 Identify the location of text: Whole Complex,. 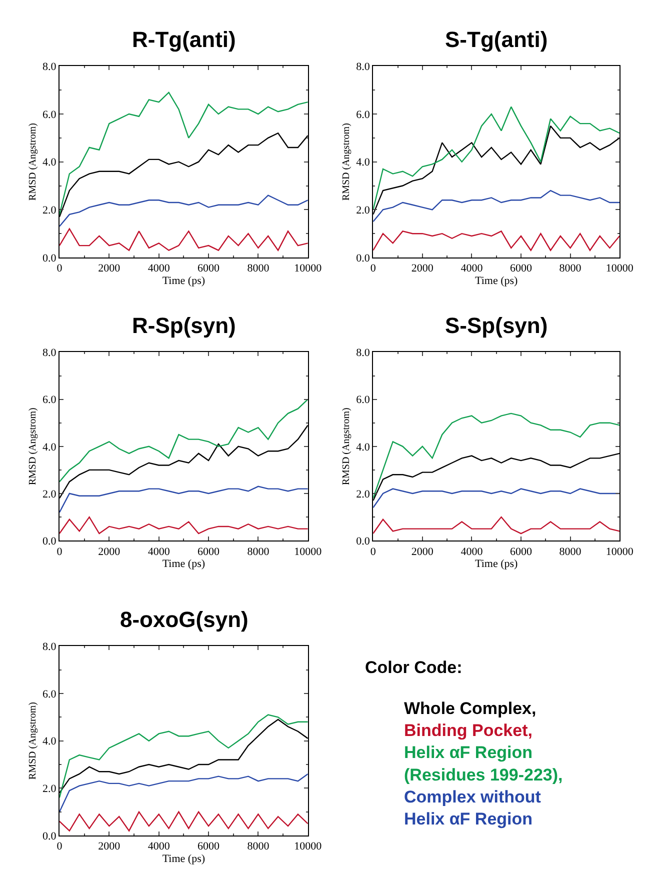
(470, 708).